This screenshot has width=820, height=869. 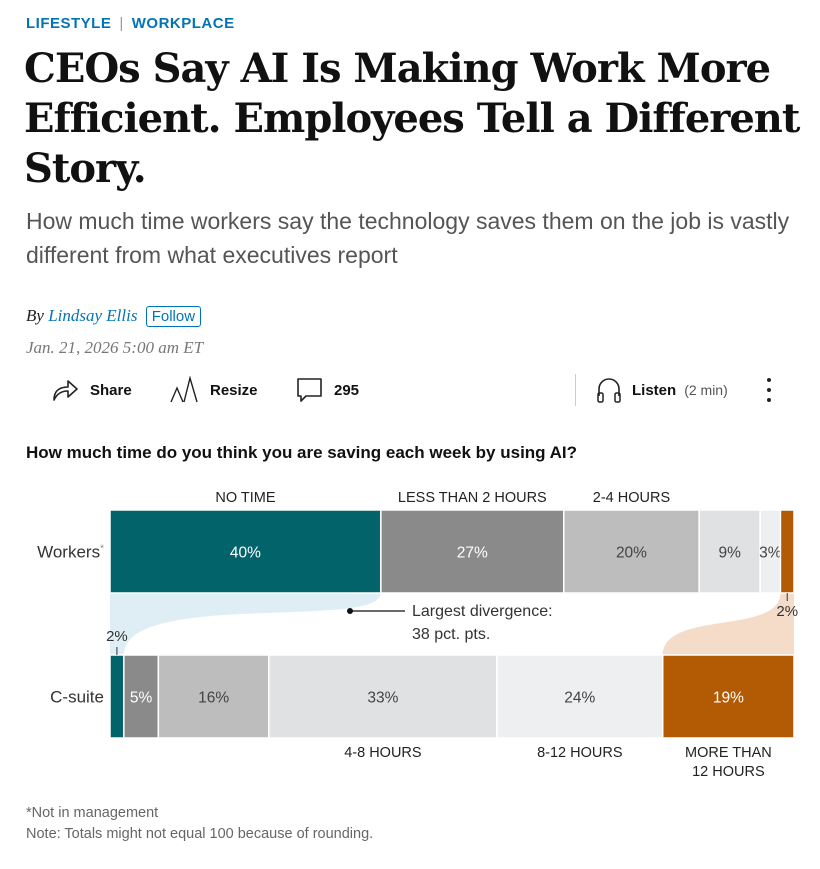 I want to click on author-link: Lindsay Ellis, so click(x=93, y=315).